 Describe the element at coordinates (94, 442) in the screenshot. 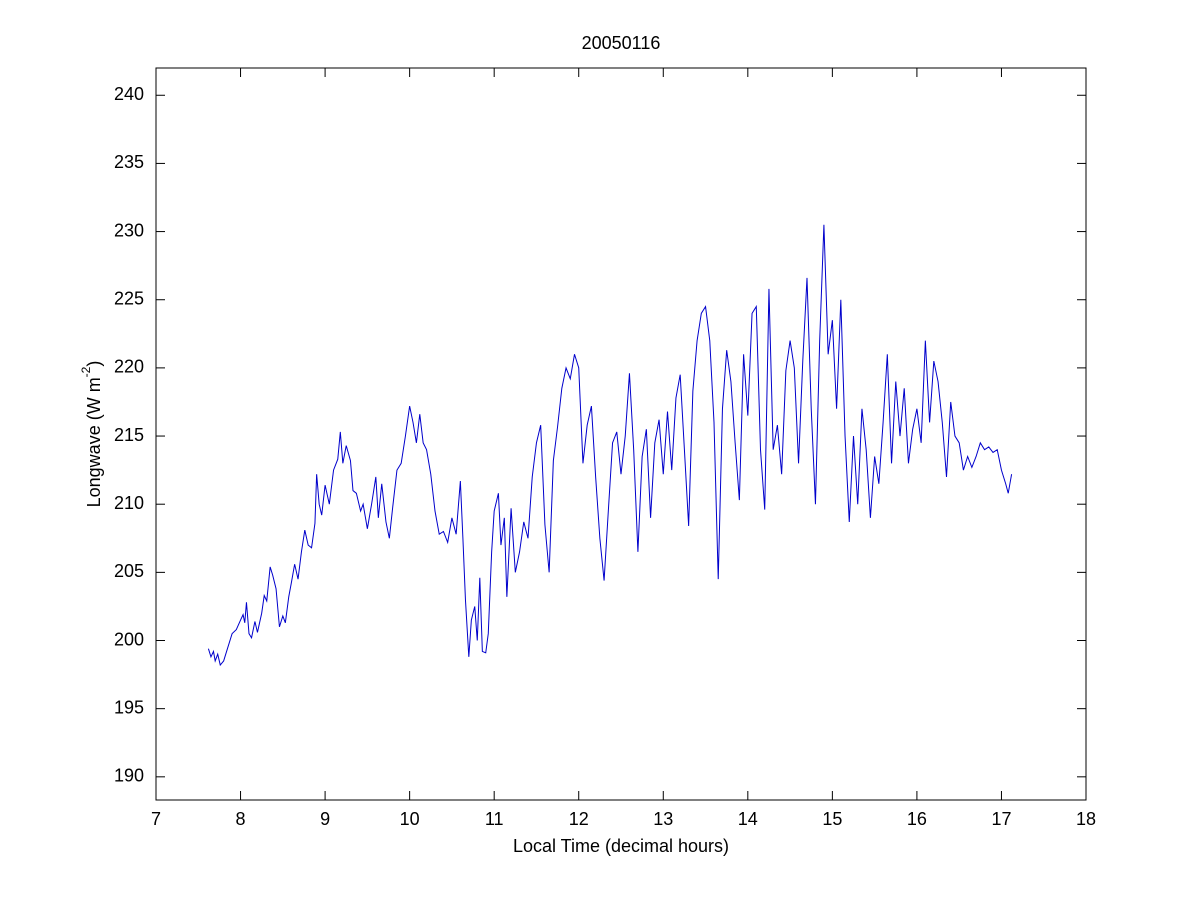

I see `y-label-main: Longwave (W m` at that location.